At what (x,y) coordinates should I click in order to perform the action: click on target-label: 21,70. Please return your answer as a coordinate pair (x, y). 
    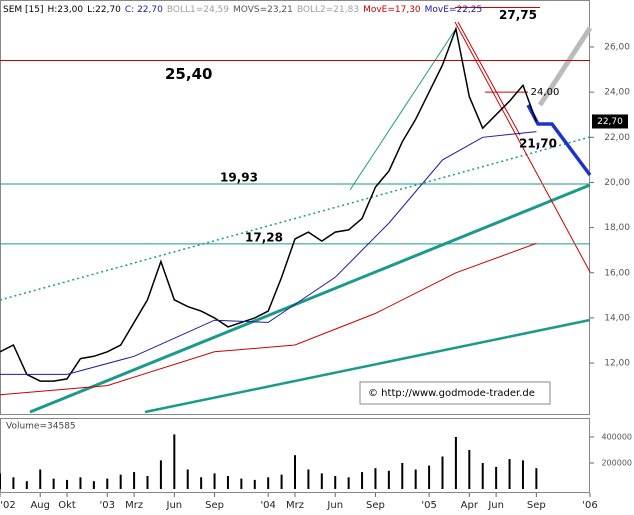
    Looking at the image, I should click on (538, 144).